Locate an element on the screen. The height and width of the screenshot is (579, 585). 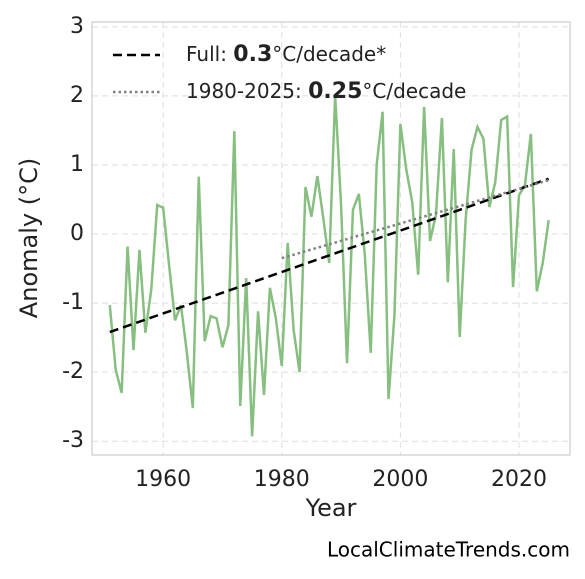
legend-label-part: °C/decade* is located at coordinates (329, 54).